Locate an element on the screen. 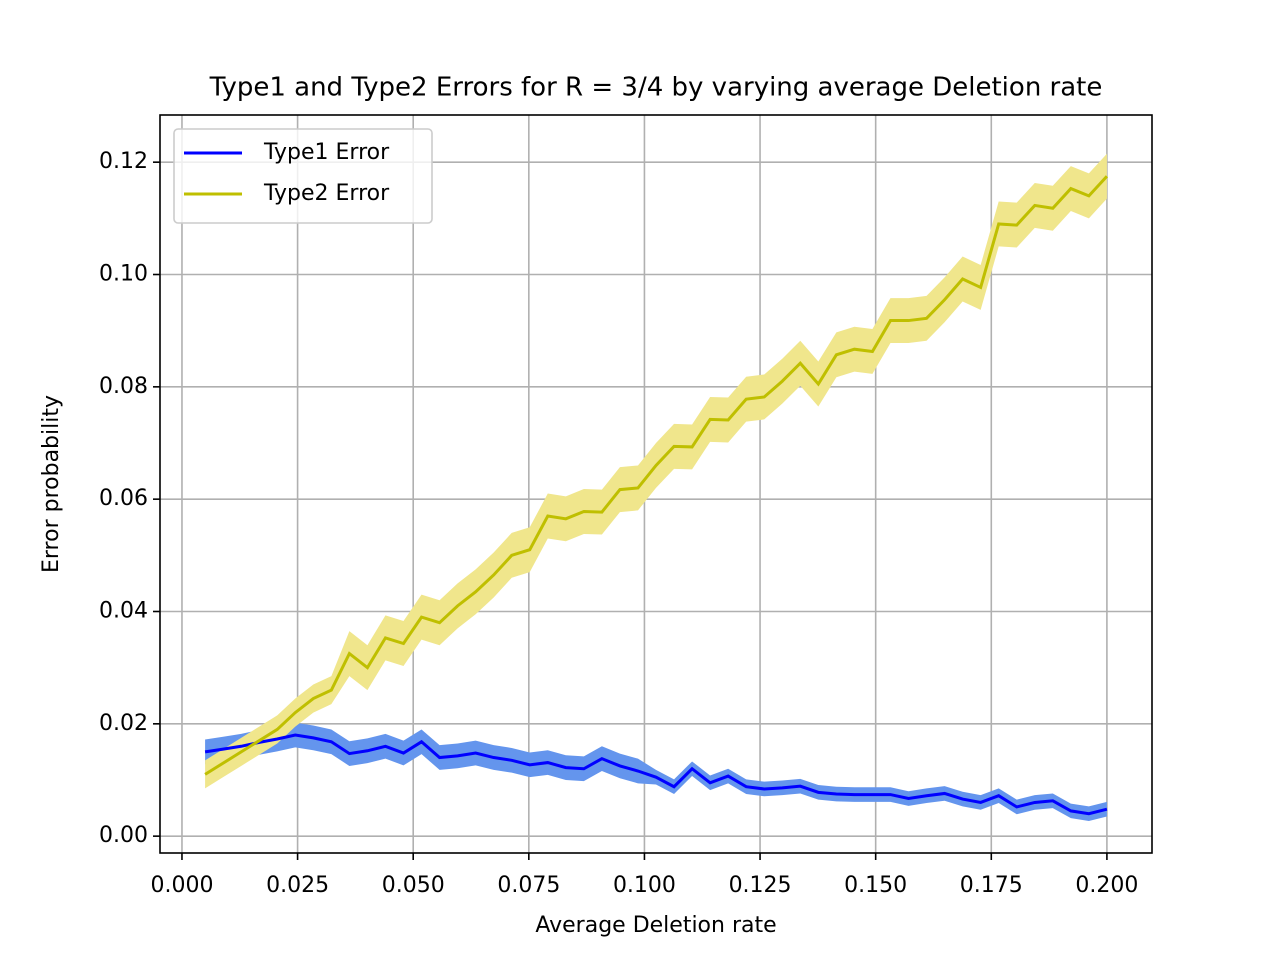 This screenshot has height=960, width=1280. y-tick-label: 0.08 is located at coordinates (123, 386).